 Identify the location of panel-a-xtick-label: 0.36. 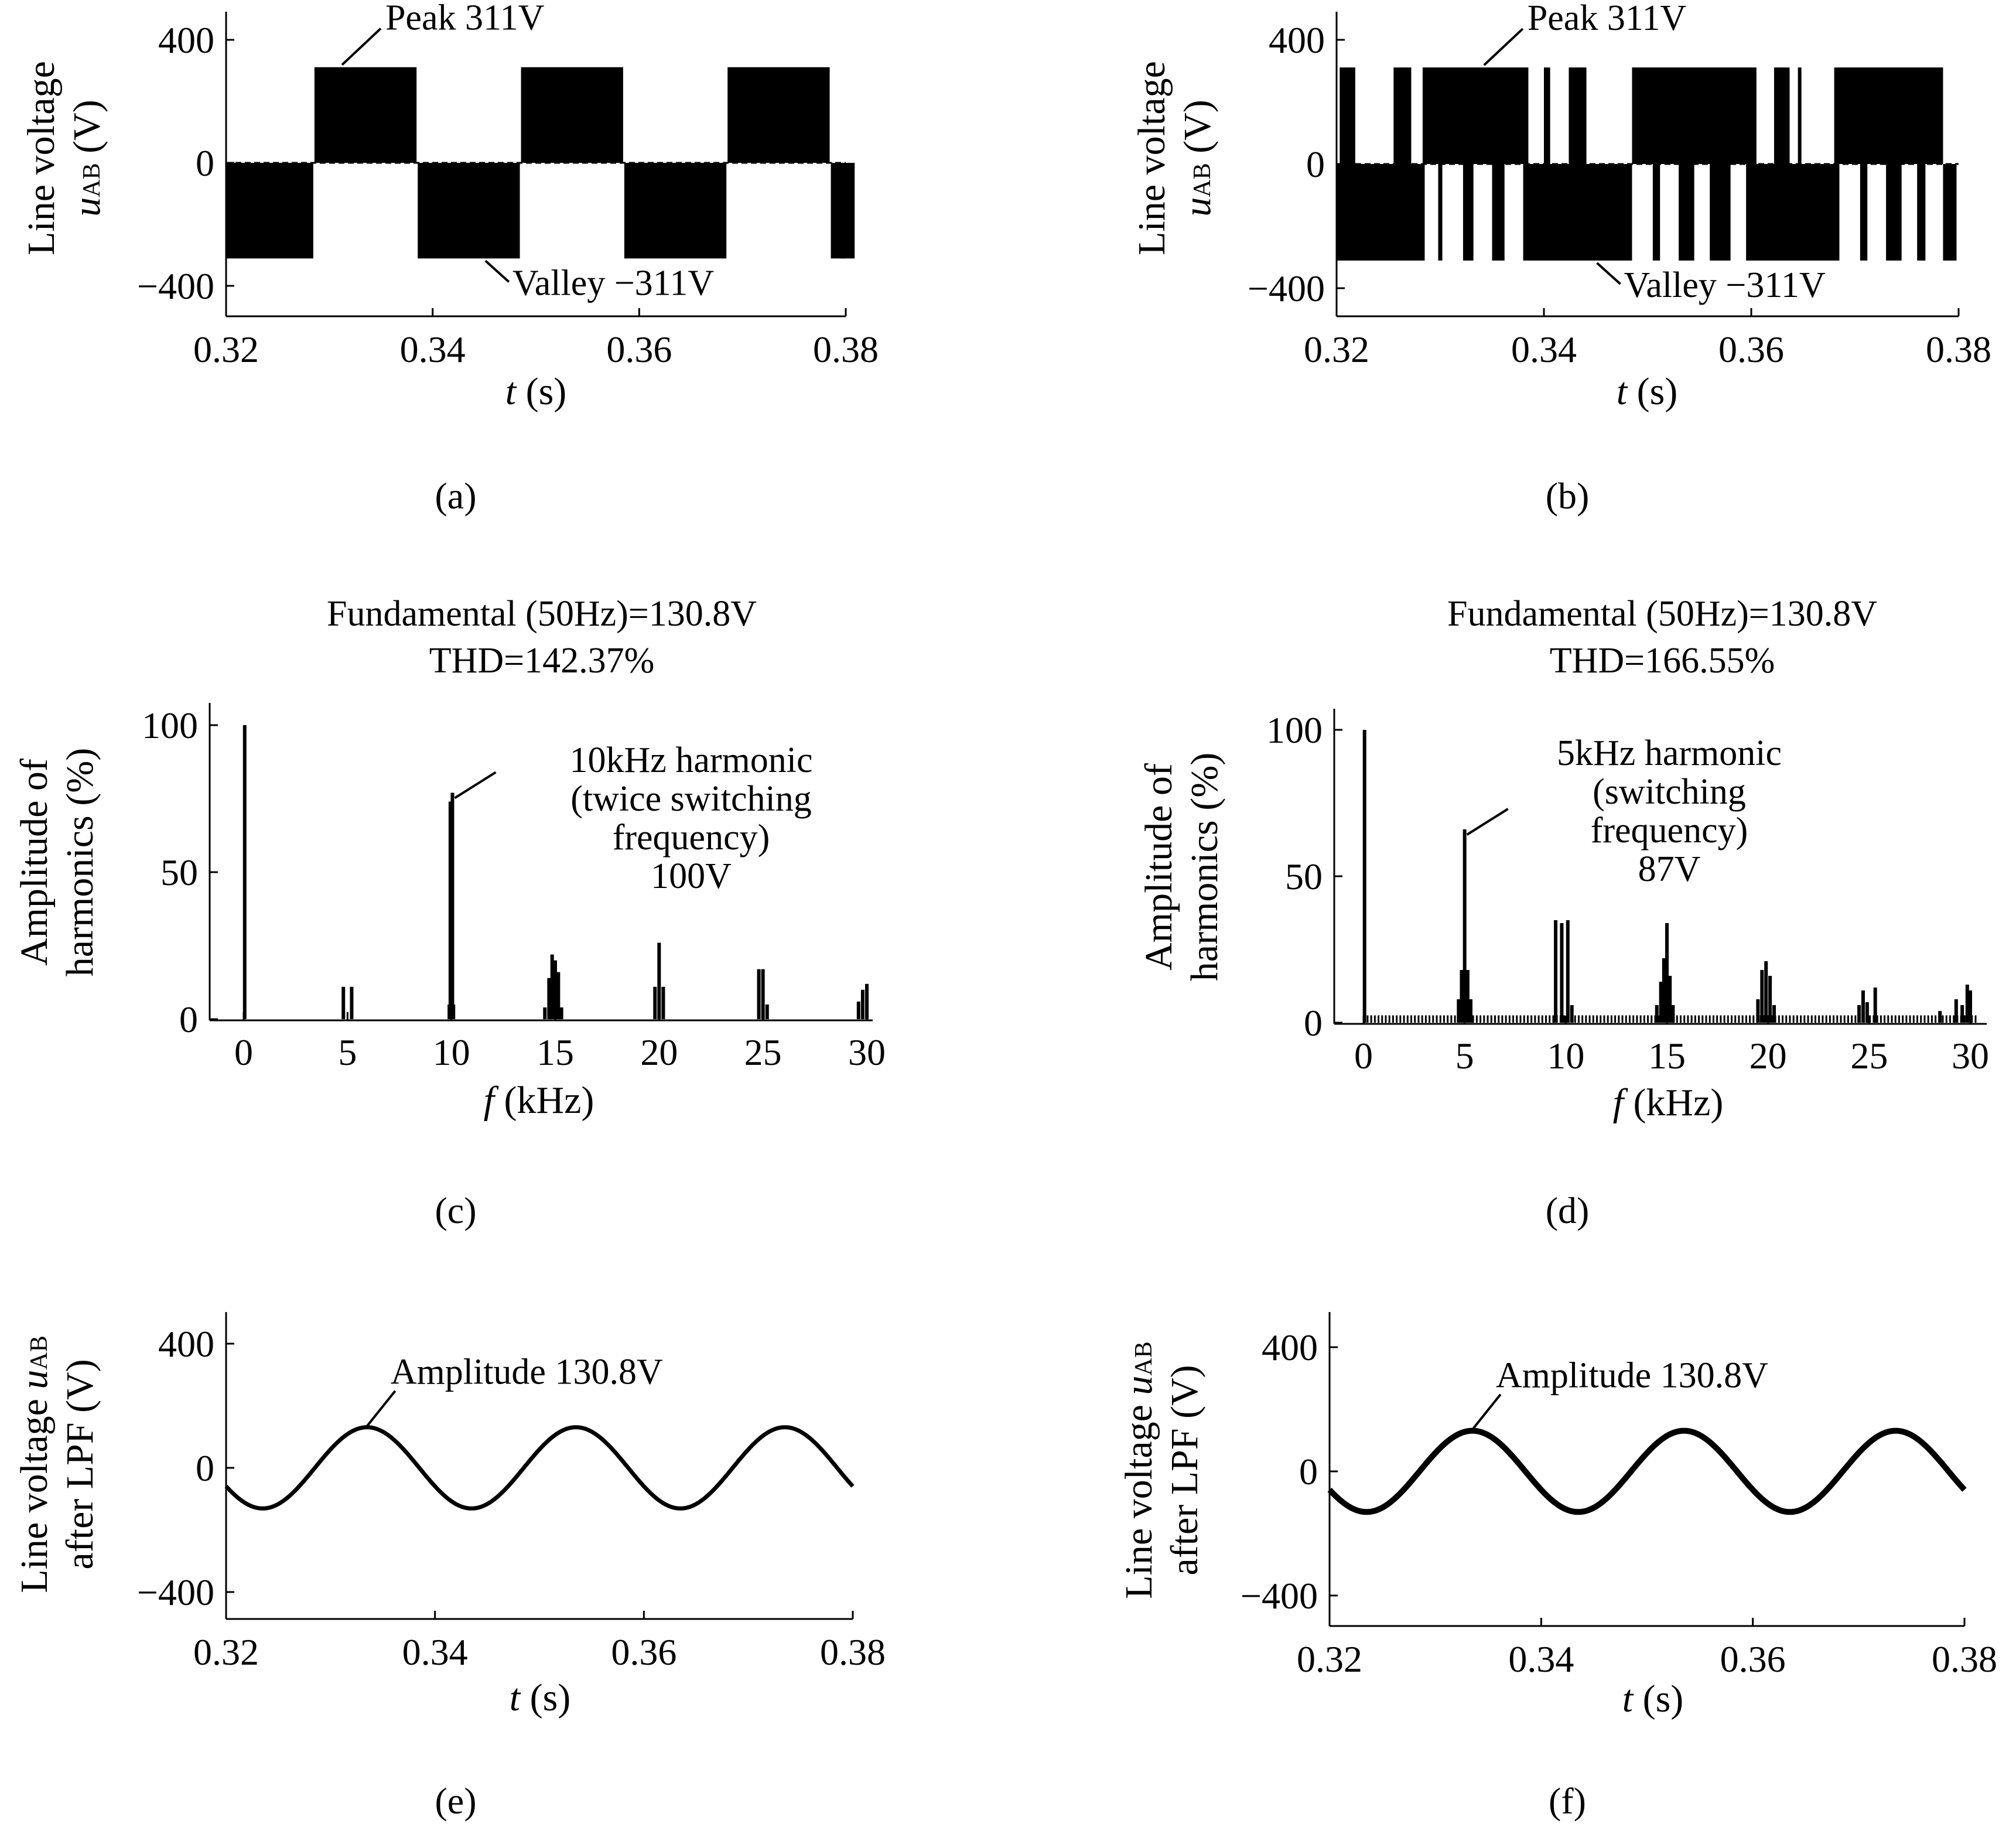
(639, 350).